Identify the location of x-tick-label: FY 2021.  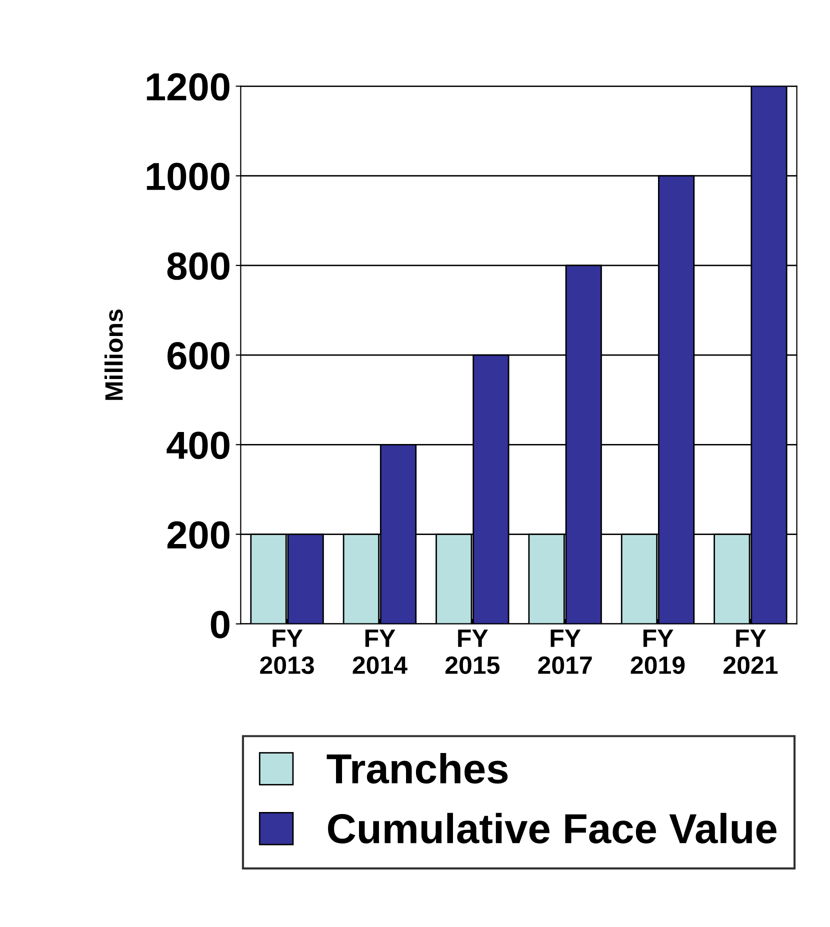
(751, 652).